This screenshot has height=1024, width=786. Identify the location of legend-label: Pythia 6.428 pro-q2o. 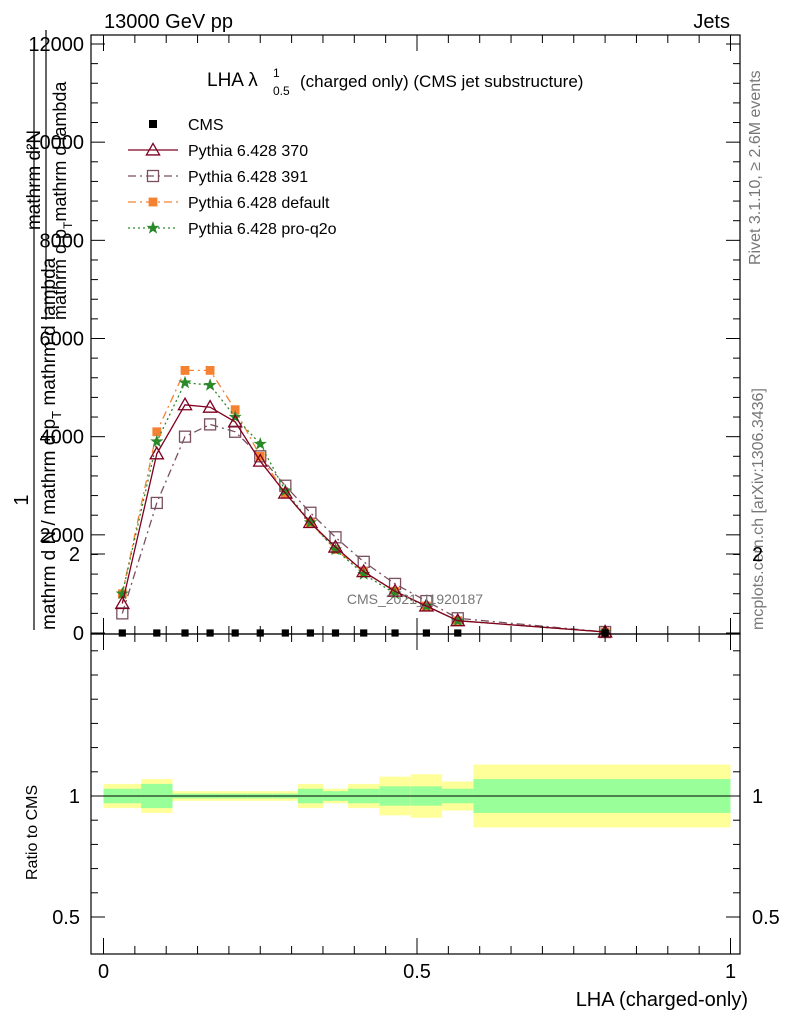
(262, 229).